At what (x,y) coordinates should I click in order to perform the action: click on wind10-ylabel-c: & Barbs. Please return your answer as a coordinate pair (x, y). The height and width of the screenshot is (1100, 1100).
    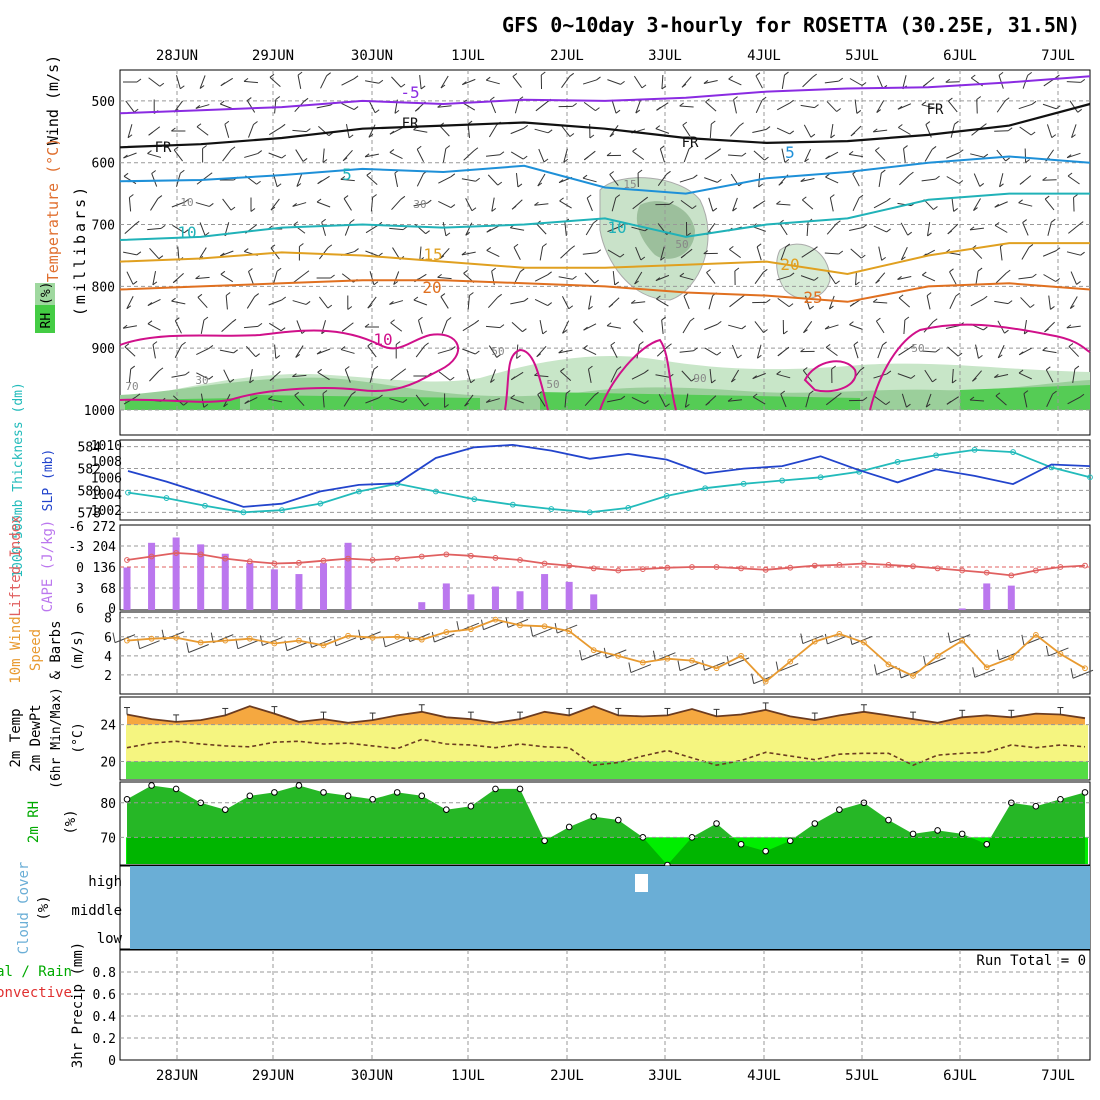
    Looking at the image, I should click on (56, 649).